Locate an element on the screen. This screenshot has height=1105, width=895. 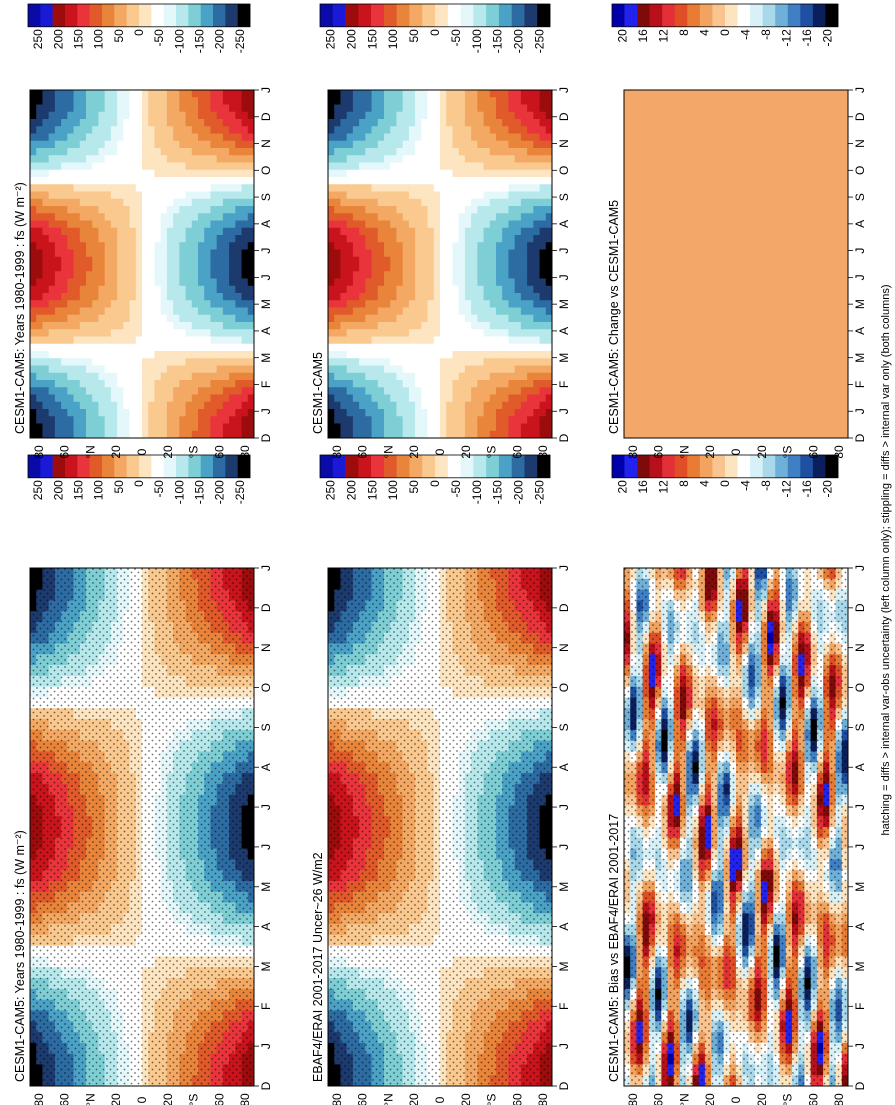
panel-top-right-month-label: N is located at coordinates (266, 143).